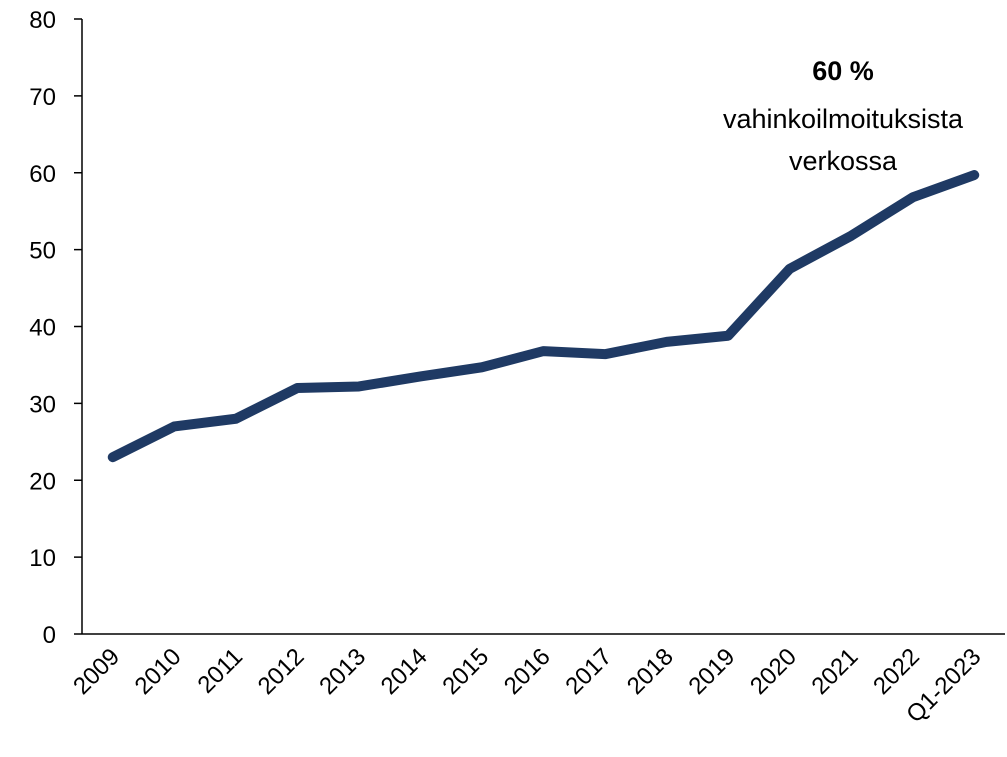  What do you see at coordinates (42, 404) in the screenshot?
I see `y-tick-label: 30` at bounding box center [42, 404].